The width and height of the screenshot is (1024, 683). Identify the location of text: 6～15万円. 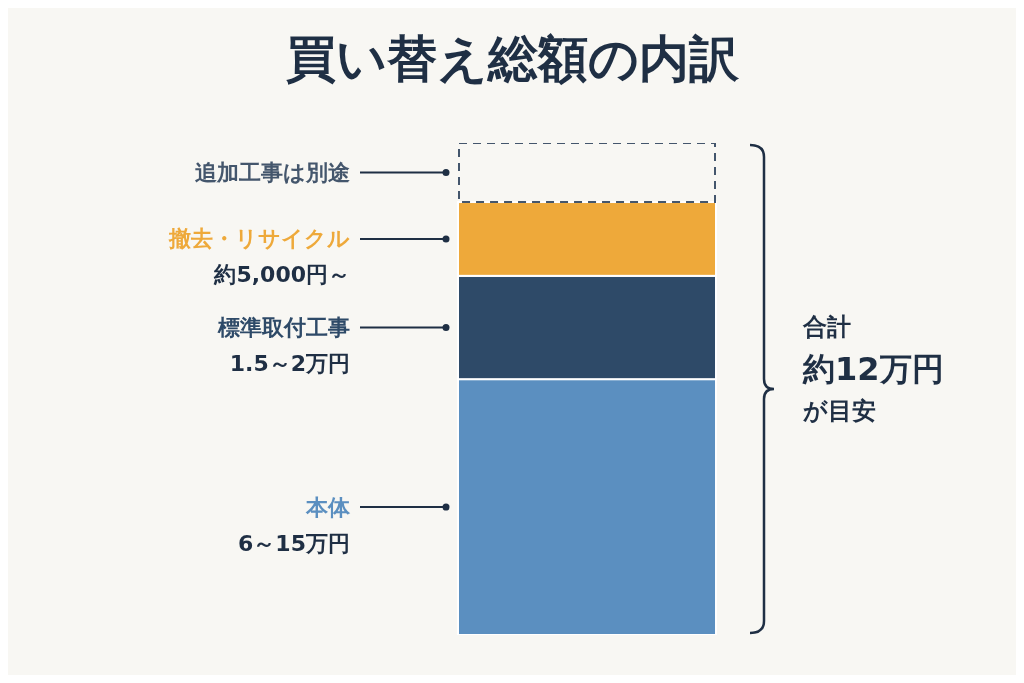
(294, 543).